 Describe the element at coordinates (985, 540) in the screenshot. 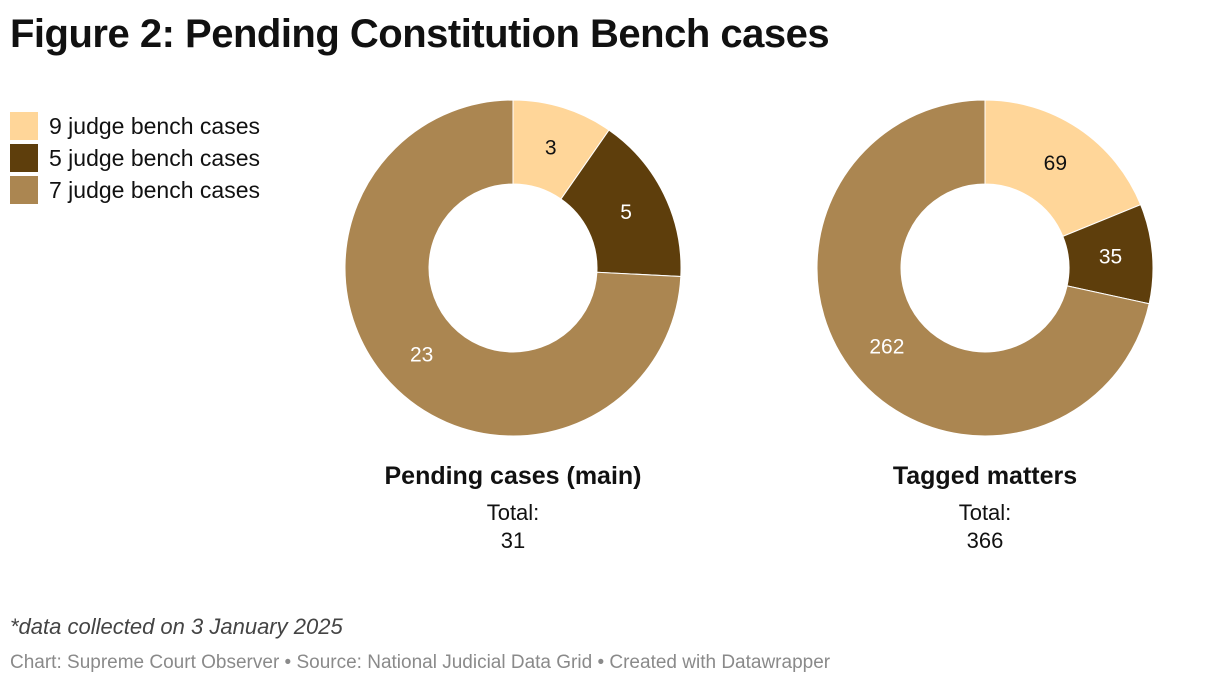

I see `donut-total-value: 366` at that location.